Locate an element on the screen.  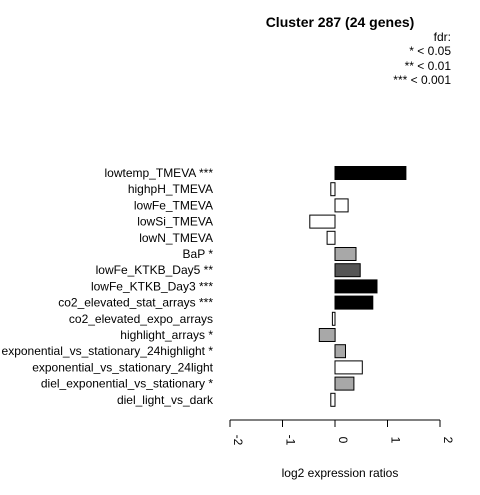
category-label: BaP * is located at coordinates (198, 254).